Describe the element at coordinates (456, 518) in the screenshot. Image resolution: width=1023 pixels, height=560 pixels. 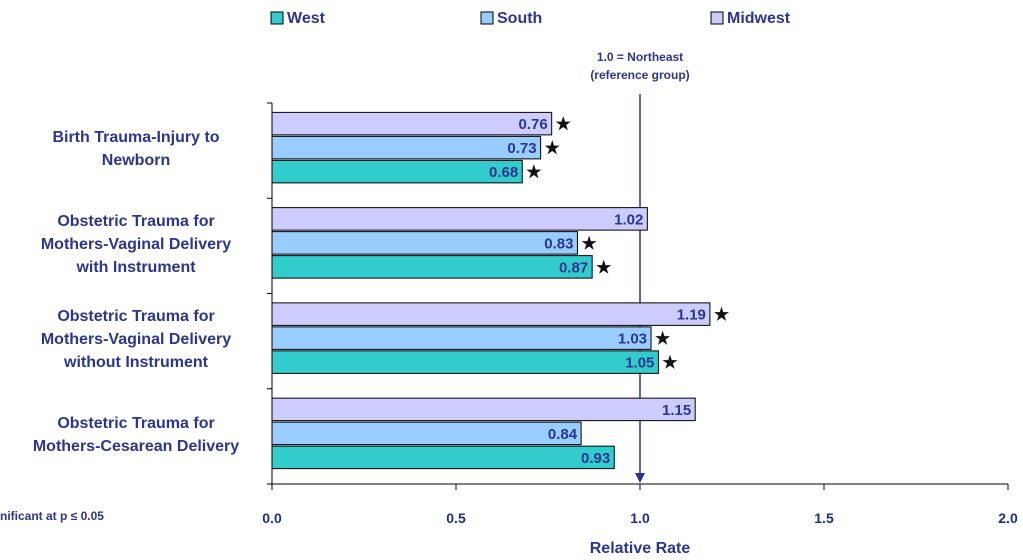
I see `x-tick-label: 0.5` at that location.